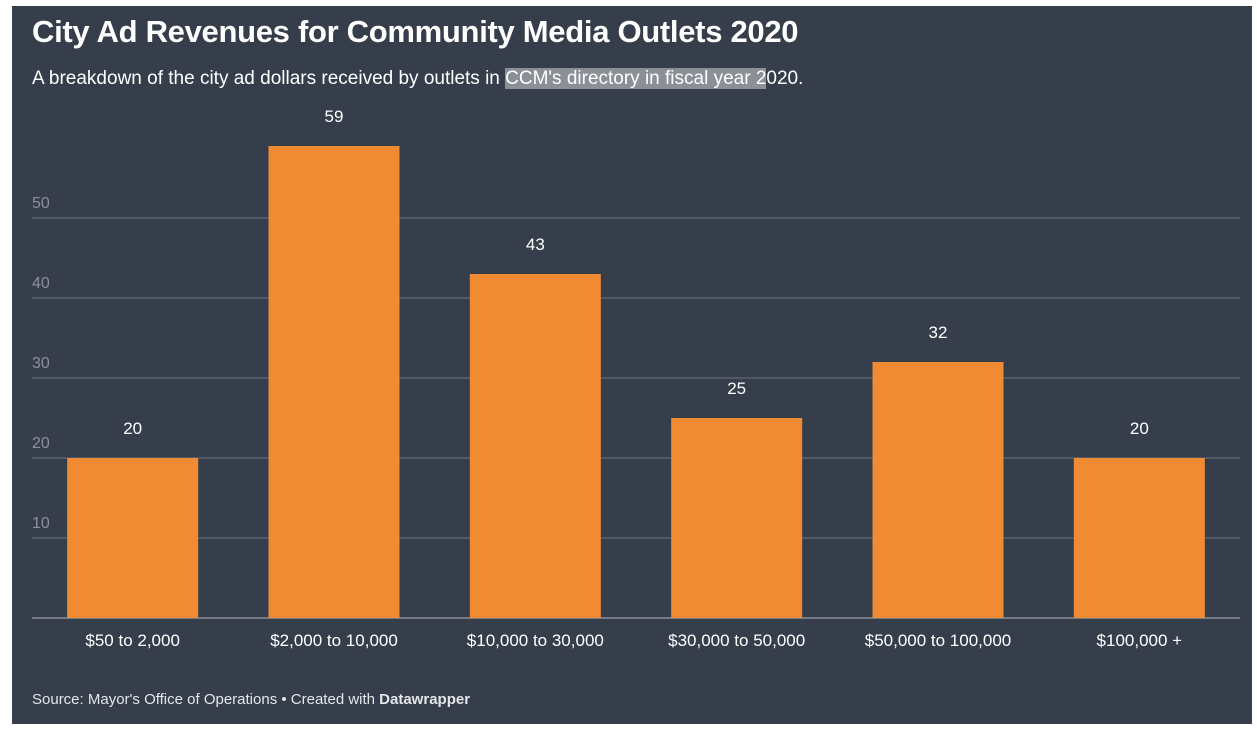 The height and width of the screenshot is (730, 1257). I want to click on x-tick-label: $10,000 to 30,000, so click(535, 640).